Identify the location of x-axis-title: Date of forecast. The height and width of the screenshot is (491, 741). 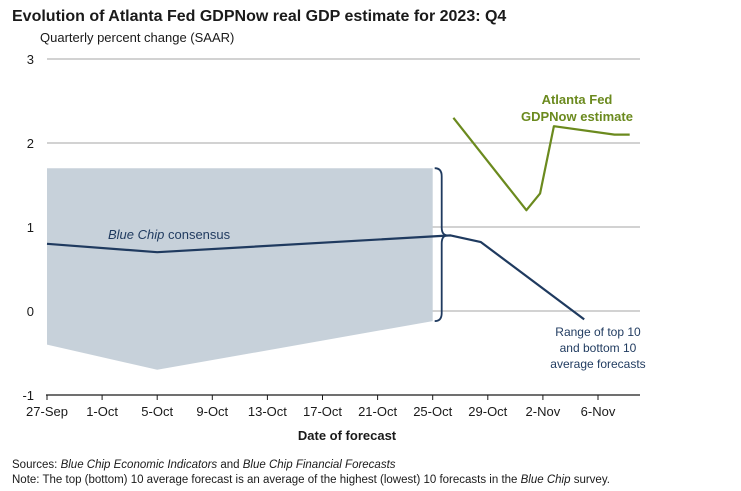
(347, 435).